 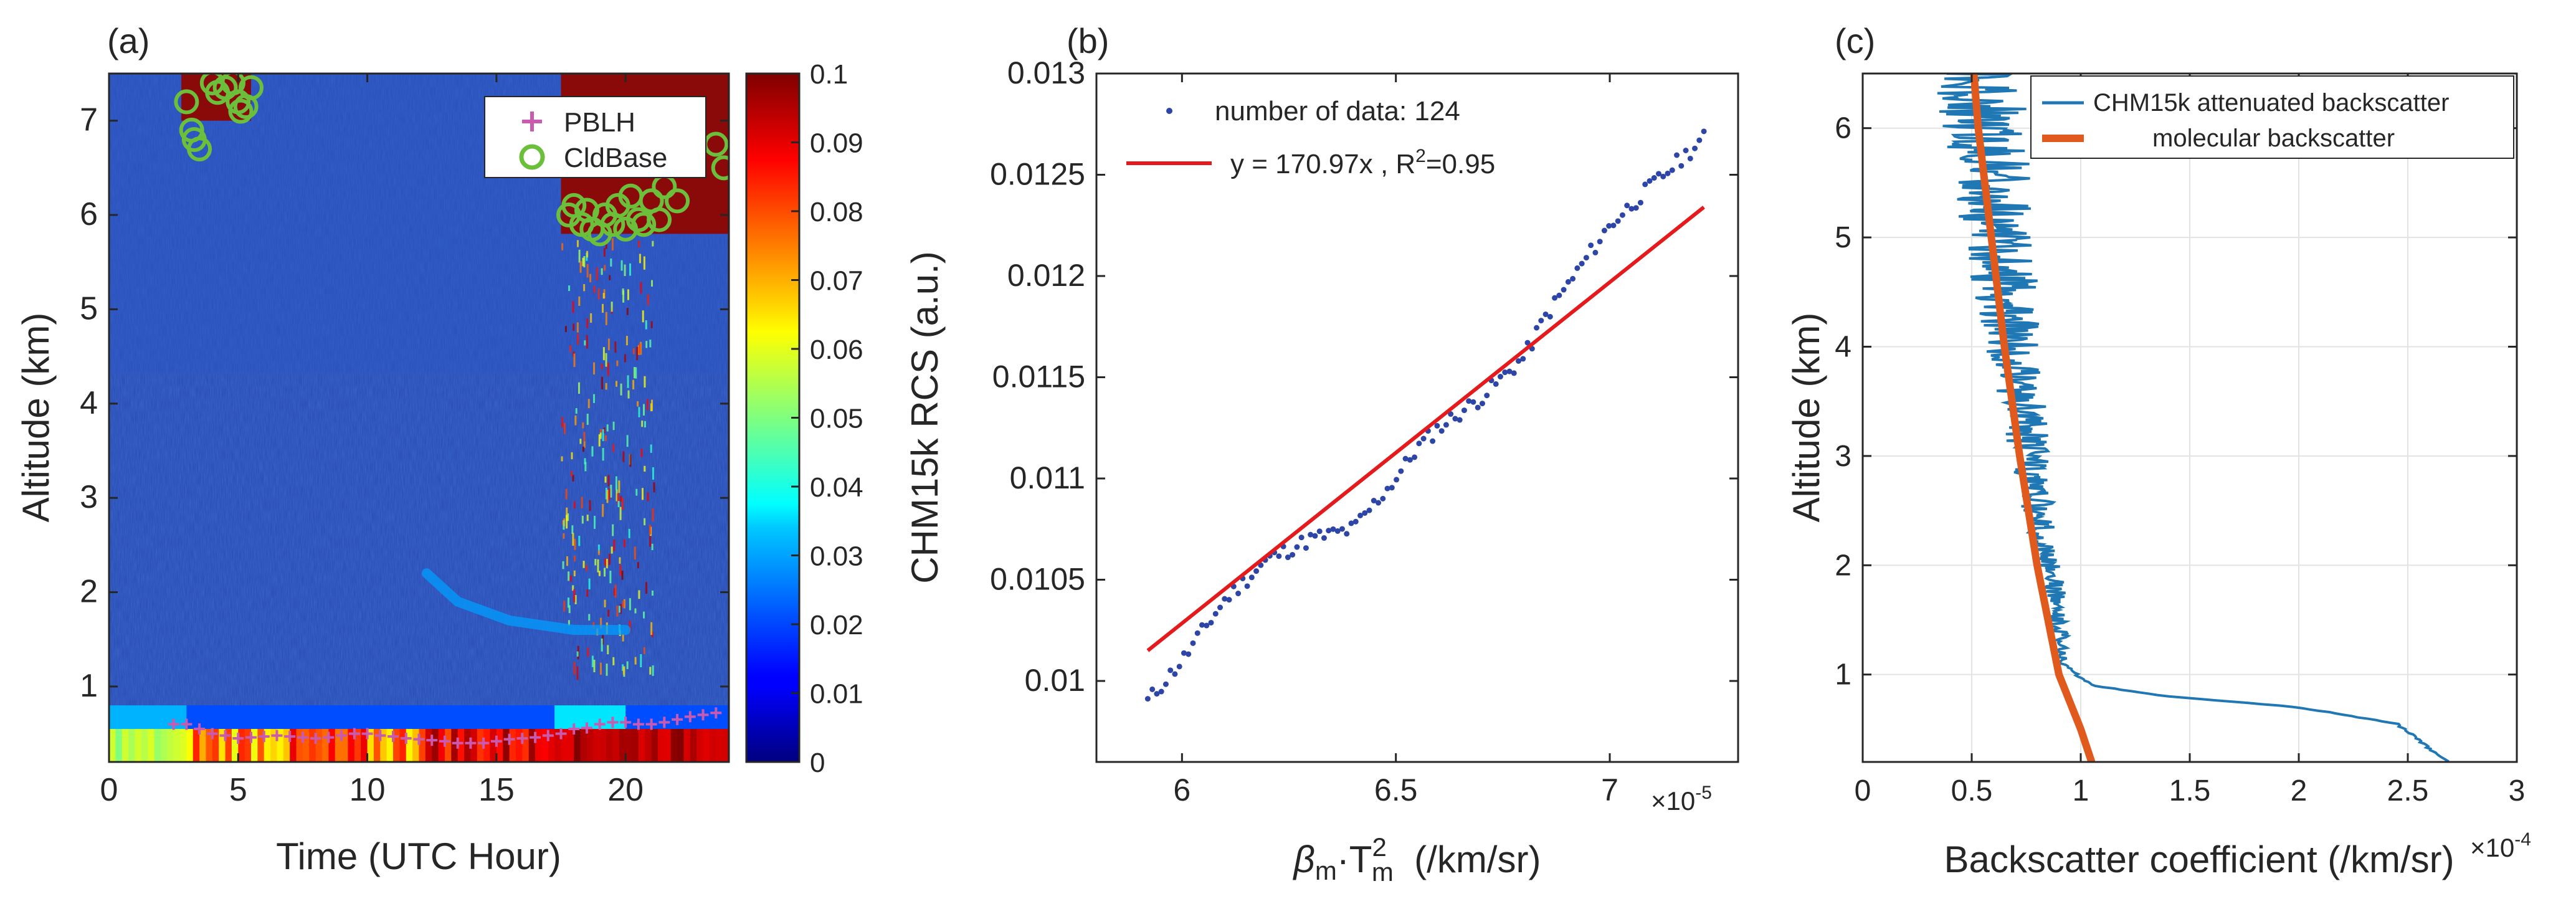 What do you see at coordinates (368, 790) in the screenshot?
I see `x-tick-label: 10` at bounding box center [368, 790].